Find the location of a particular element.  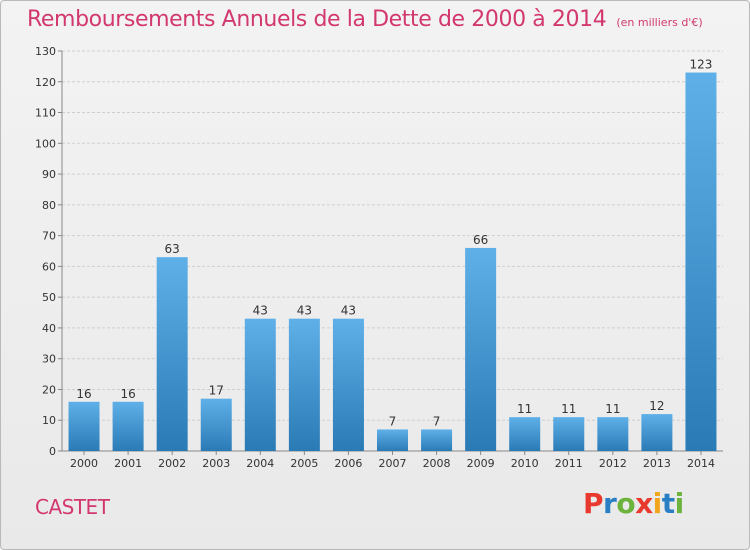

x-tick-label: 2007 is located at coordinates (393, 463).